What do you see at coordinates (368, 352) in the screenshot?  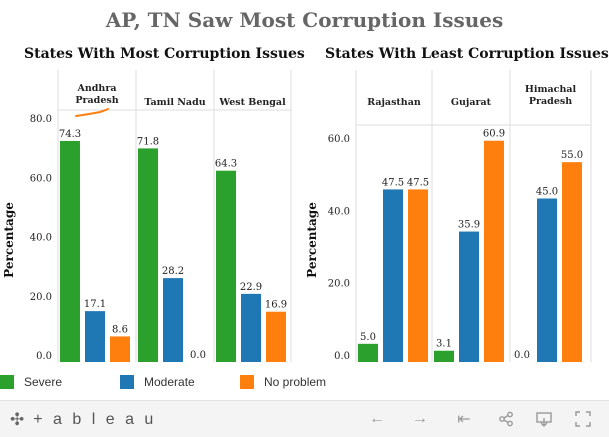 I see `bar-severe-rajasthan` at bounding box center [368, 352].